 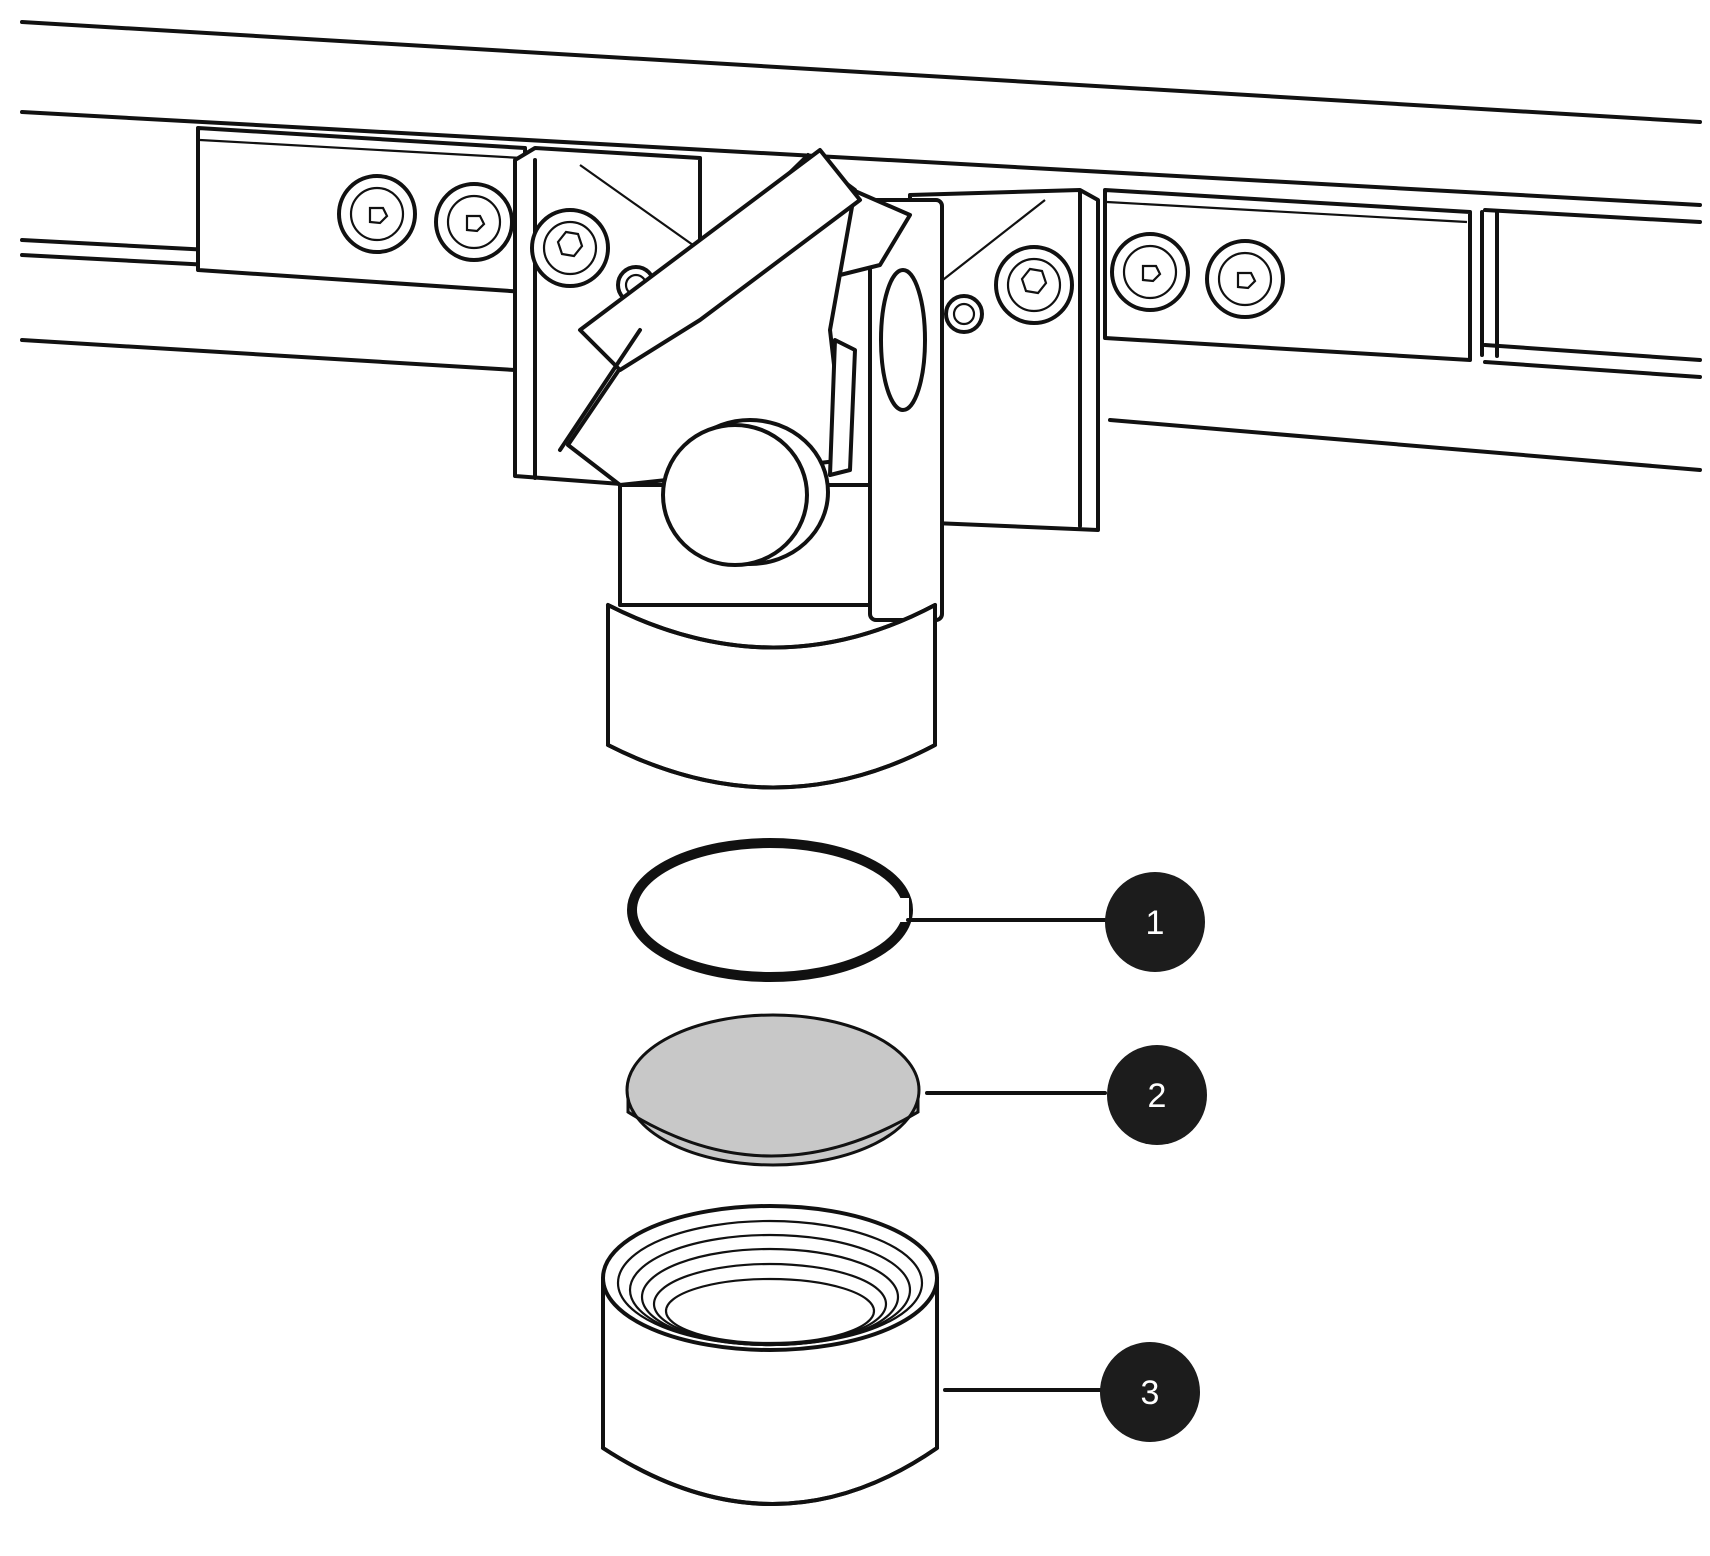 What do you see at coordinates (751, 385) in the screenshot?
I see `head-body` at bounding box center [751, 385].